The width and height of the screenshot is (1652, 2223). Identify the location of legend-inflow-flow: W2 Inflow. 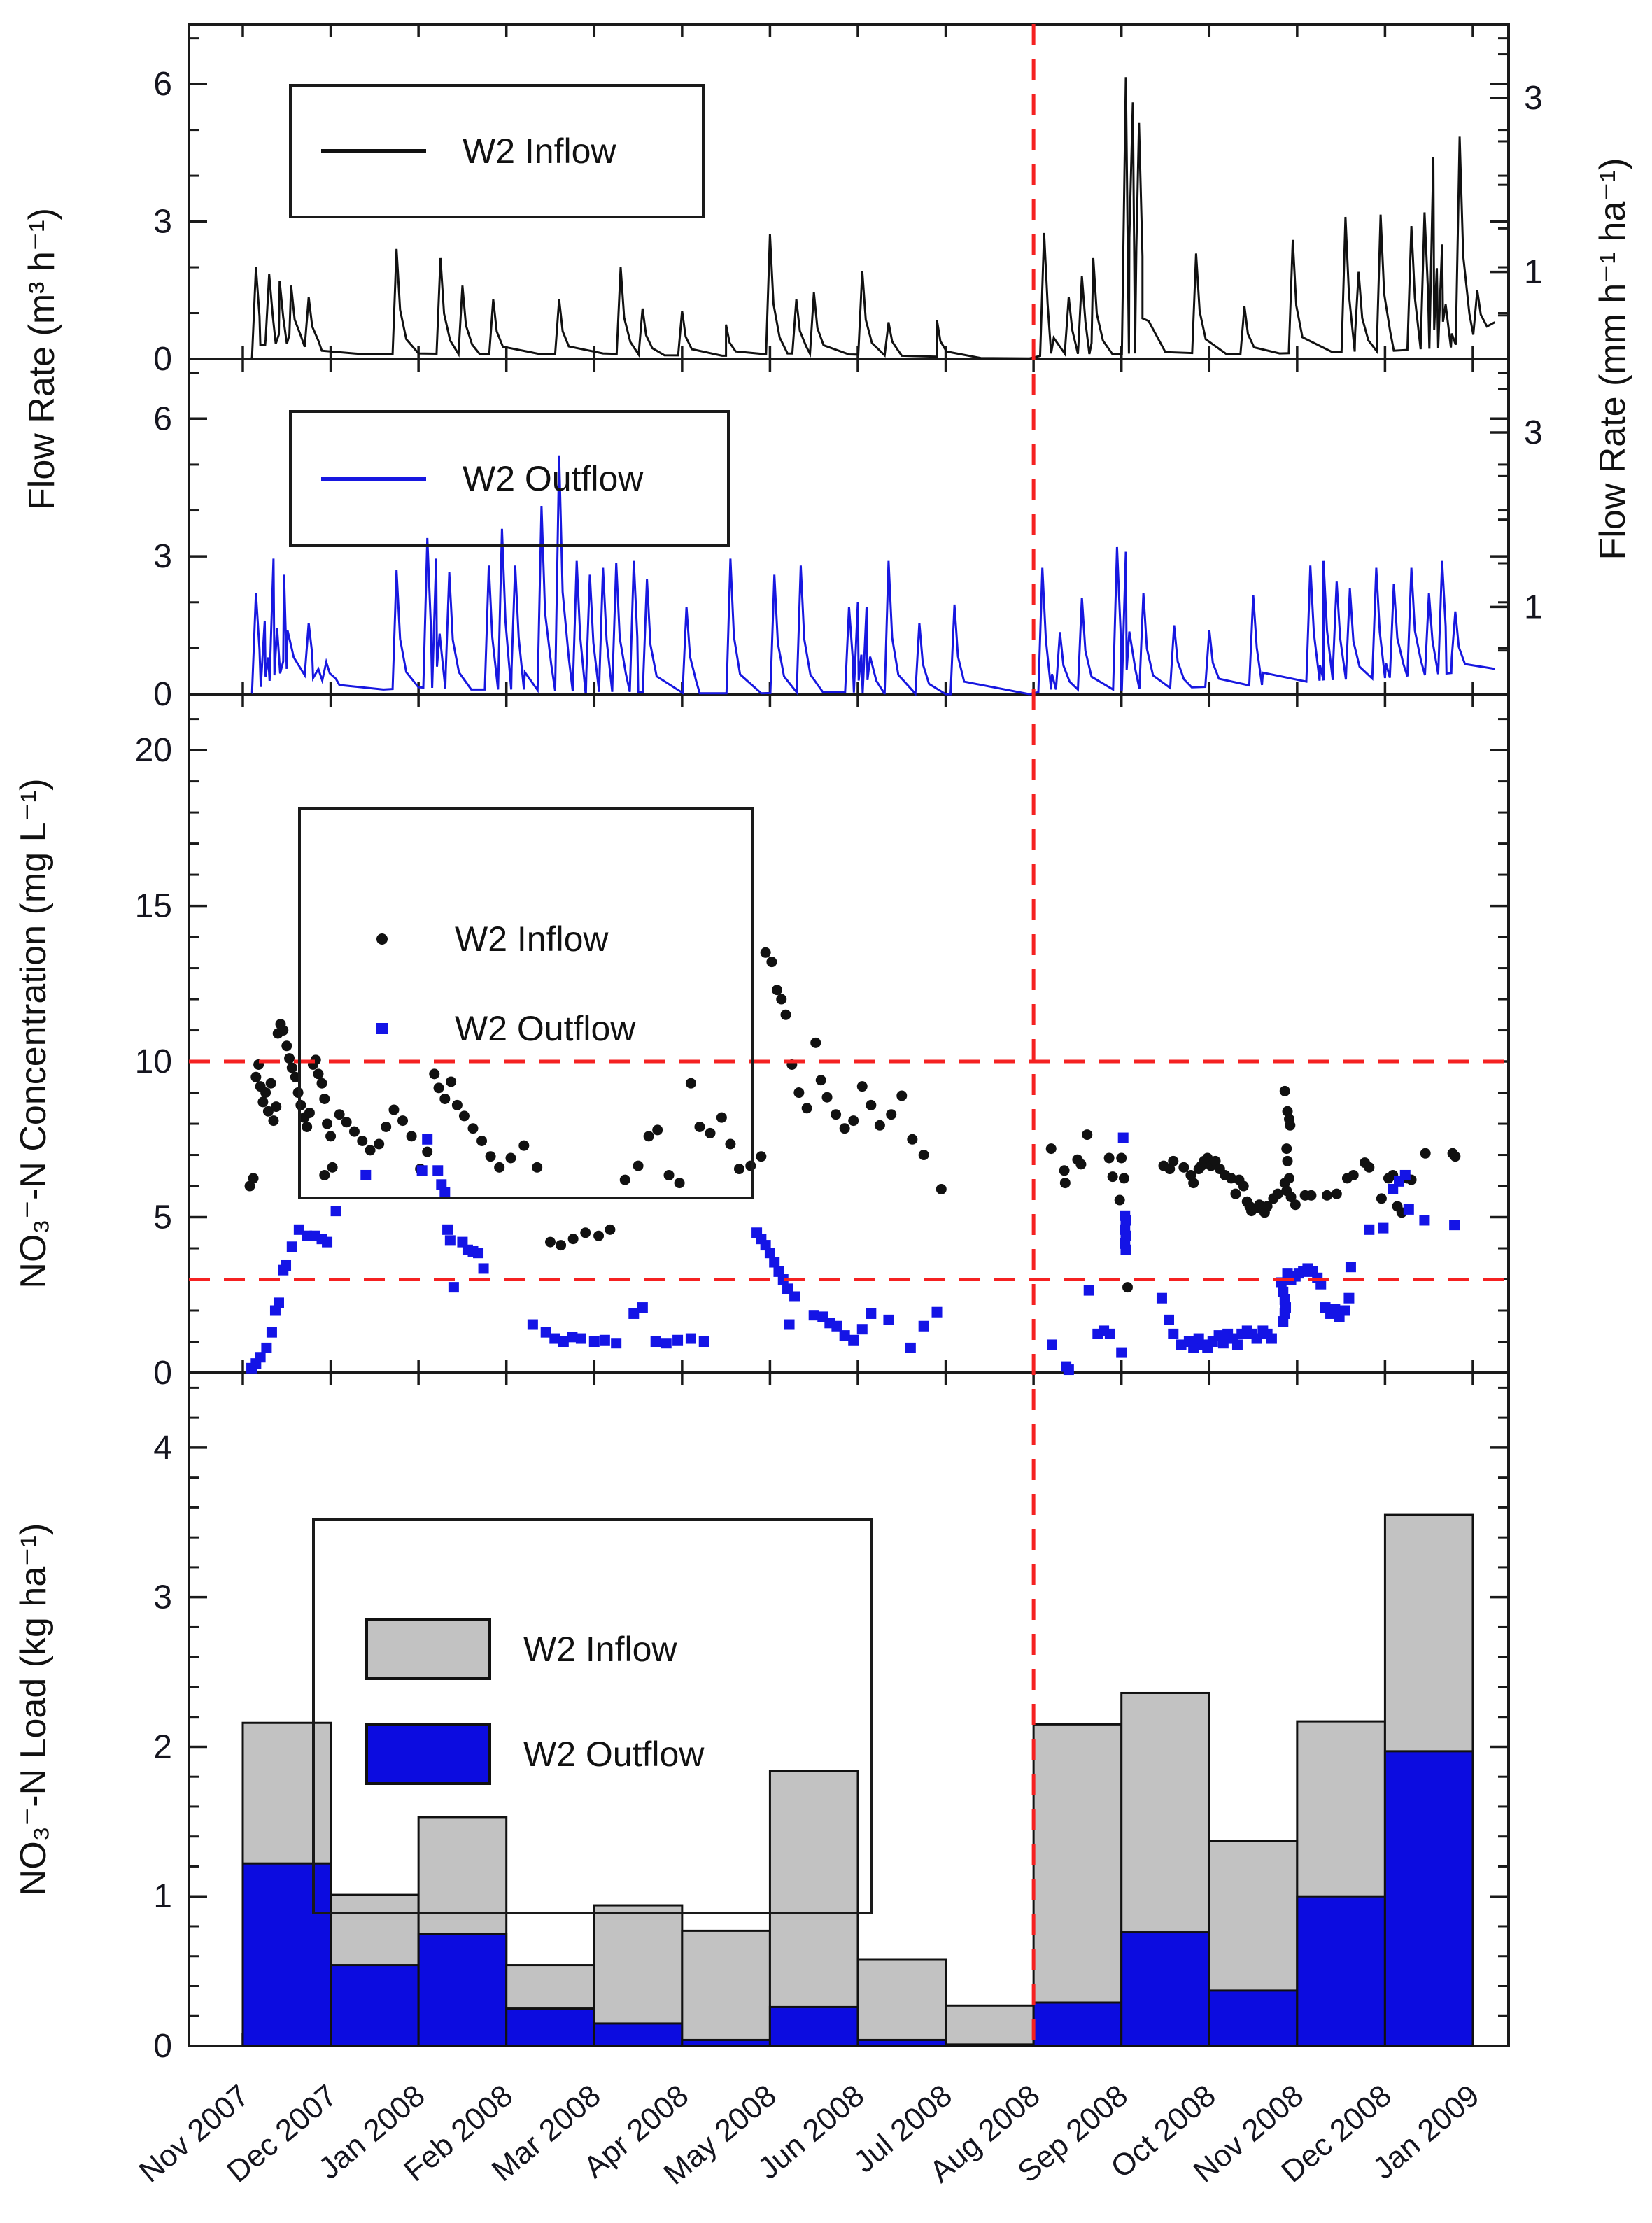
(497, 151).